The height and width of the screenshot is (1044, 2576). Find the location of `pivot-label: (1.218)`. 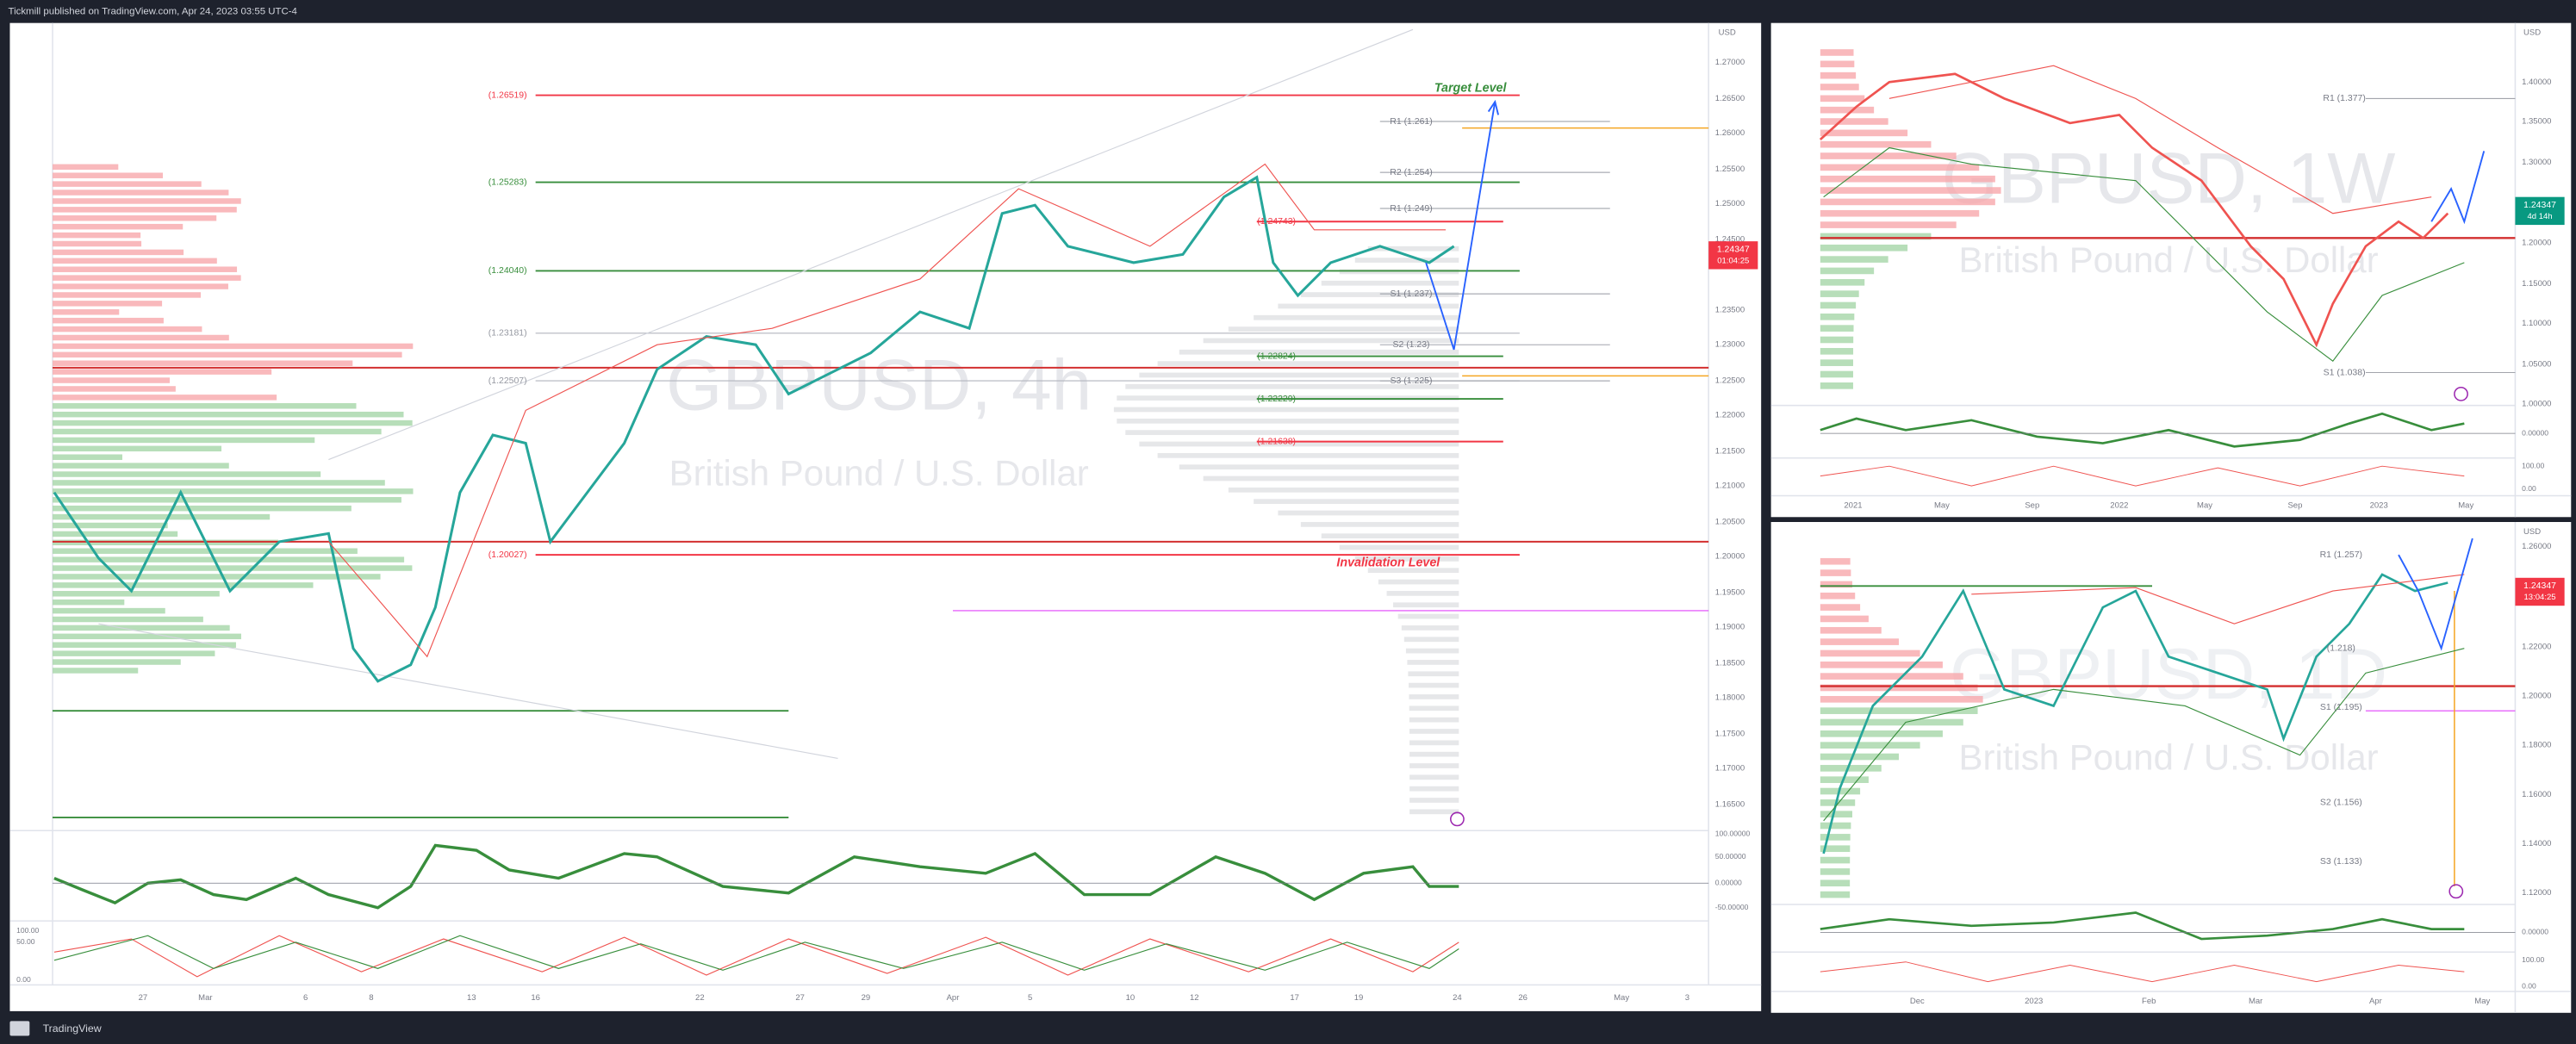

pivot-label: (1.218) is located at coordinates (2341, 649).